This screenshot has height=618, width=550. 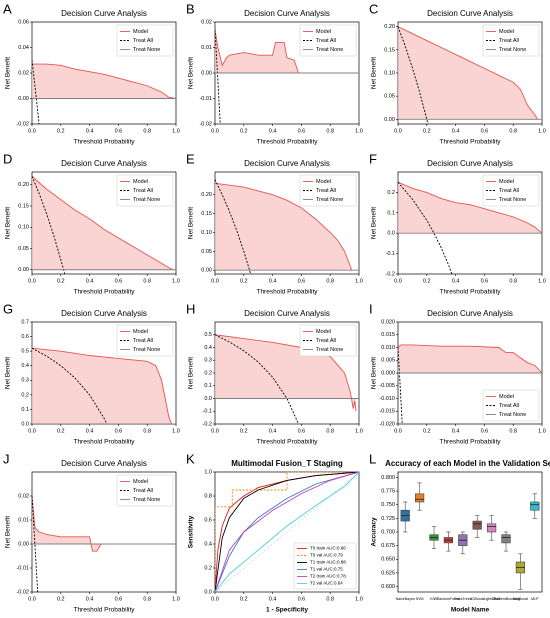 What do you see at coordinates (463, 599) in the screenshot?
I see `x-tick-label: ExtraTrees` at bounding box center [463, 599].